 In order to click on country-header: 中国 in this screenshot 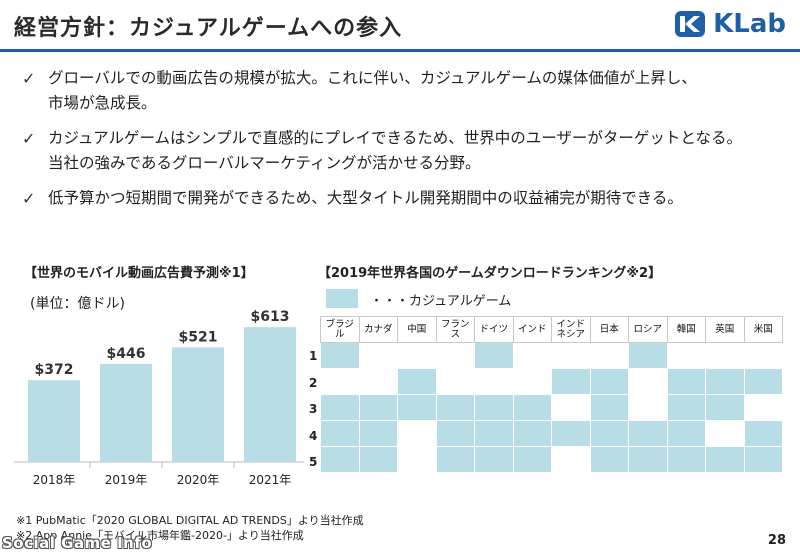, I will do `click(417, 329)`.